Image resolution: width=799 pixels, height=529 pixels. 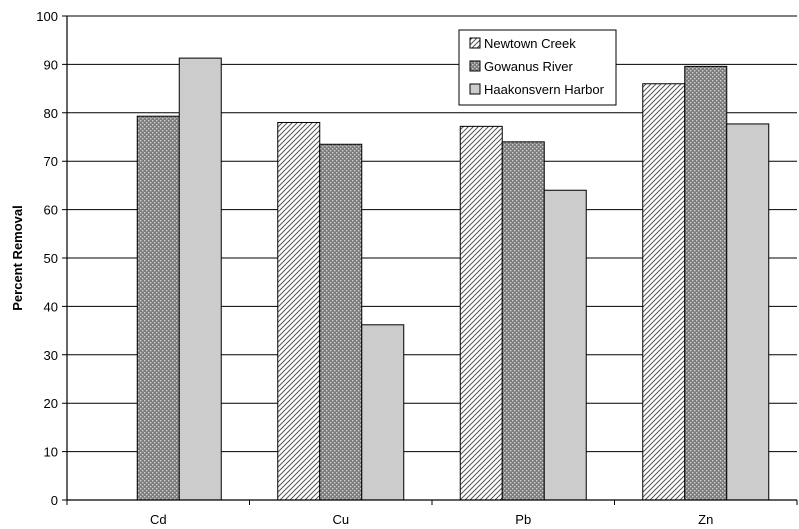 I want to click on legend-box, so click(x=537, y=67).